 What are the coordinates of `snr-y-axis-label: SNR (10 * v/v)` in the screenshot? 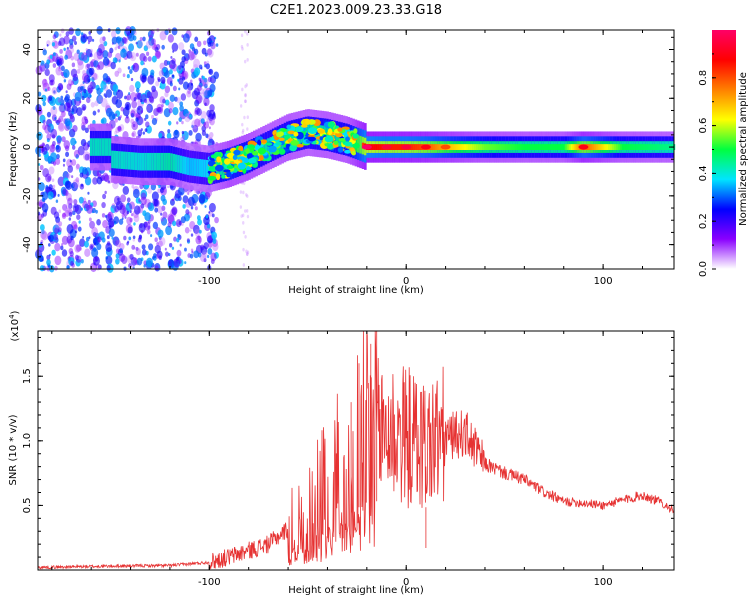 It's located at (13, 449).